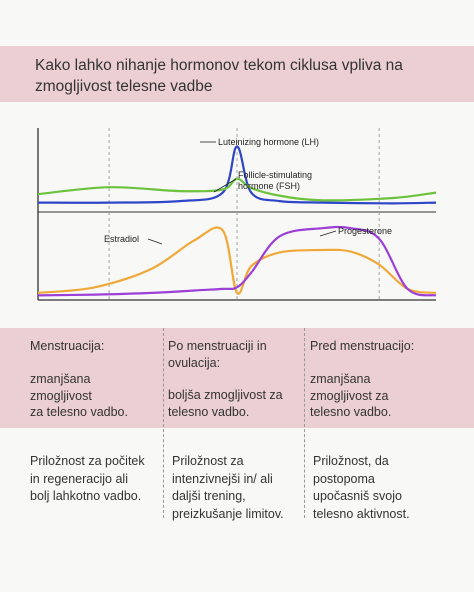  What do you see at coordinates (362, 346) in the screenshot?
I see `phase-before-menstruation: Pred menstruacijo:` at bounding box center [362, 346].